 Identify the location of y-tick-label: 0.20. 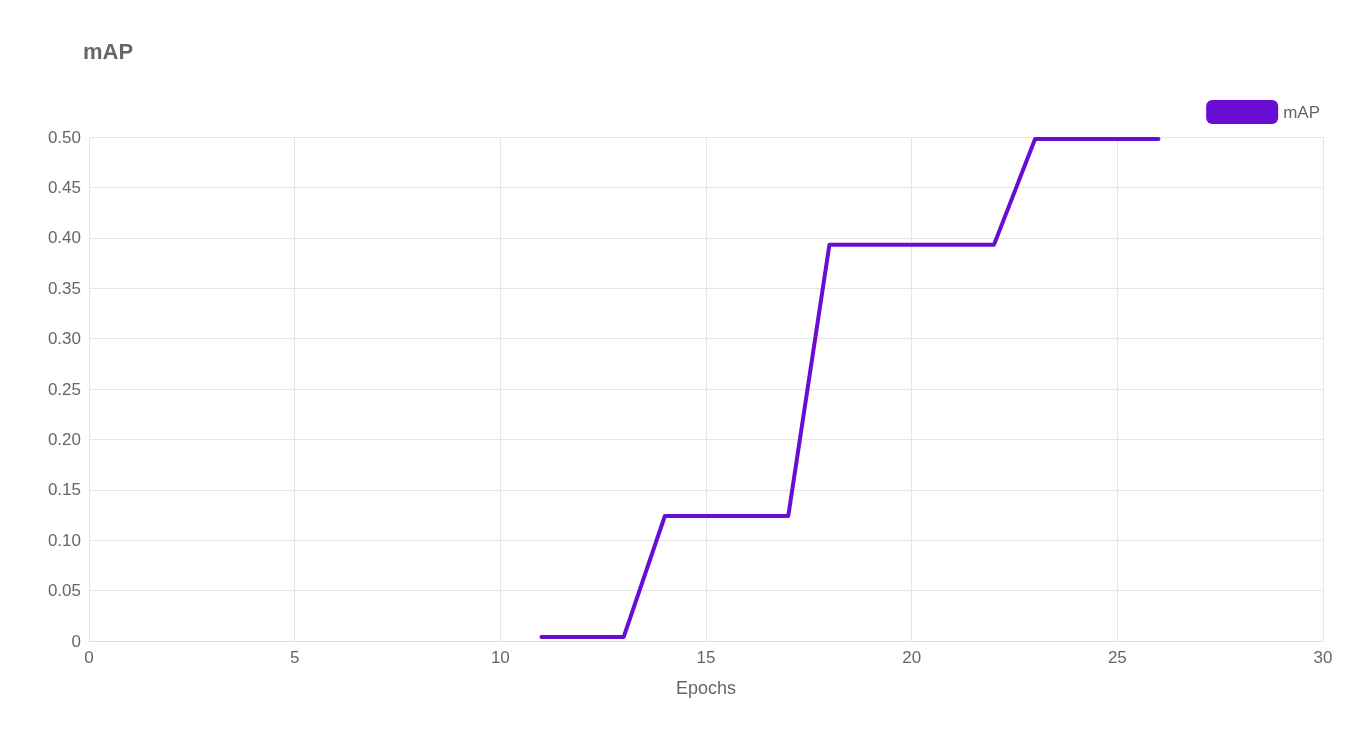
(64, 439).